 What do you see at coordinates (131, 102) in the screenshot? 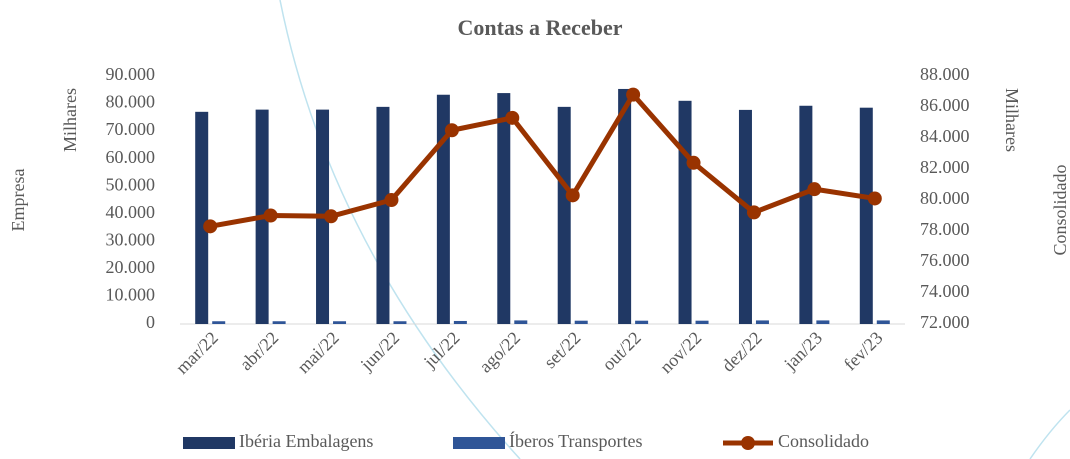
I see `y-tick-label: 80.000` at bounding box center [131, 102].